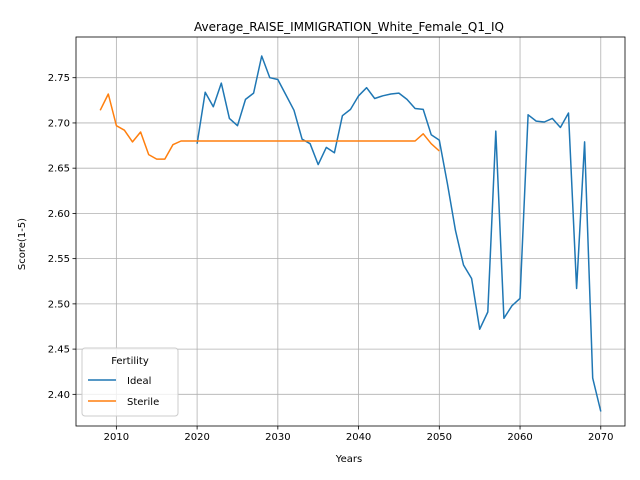 The width and height of the screenshot is (640, 480). I want to click on y-tick-label: 2.65, so click(59, 169).